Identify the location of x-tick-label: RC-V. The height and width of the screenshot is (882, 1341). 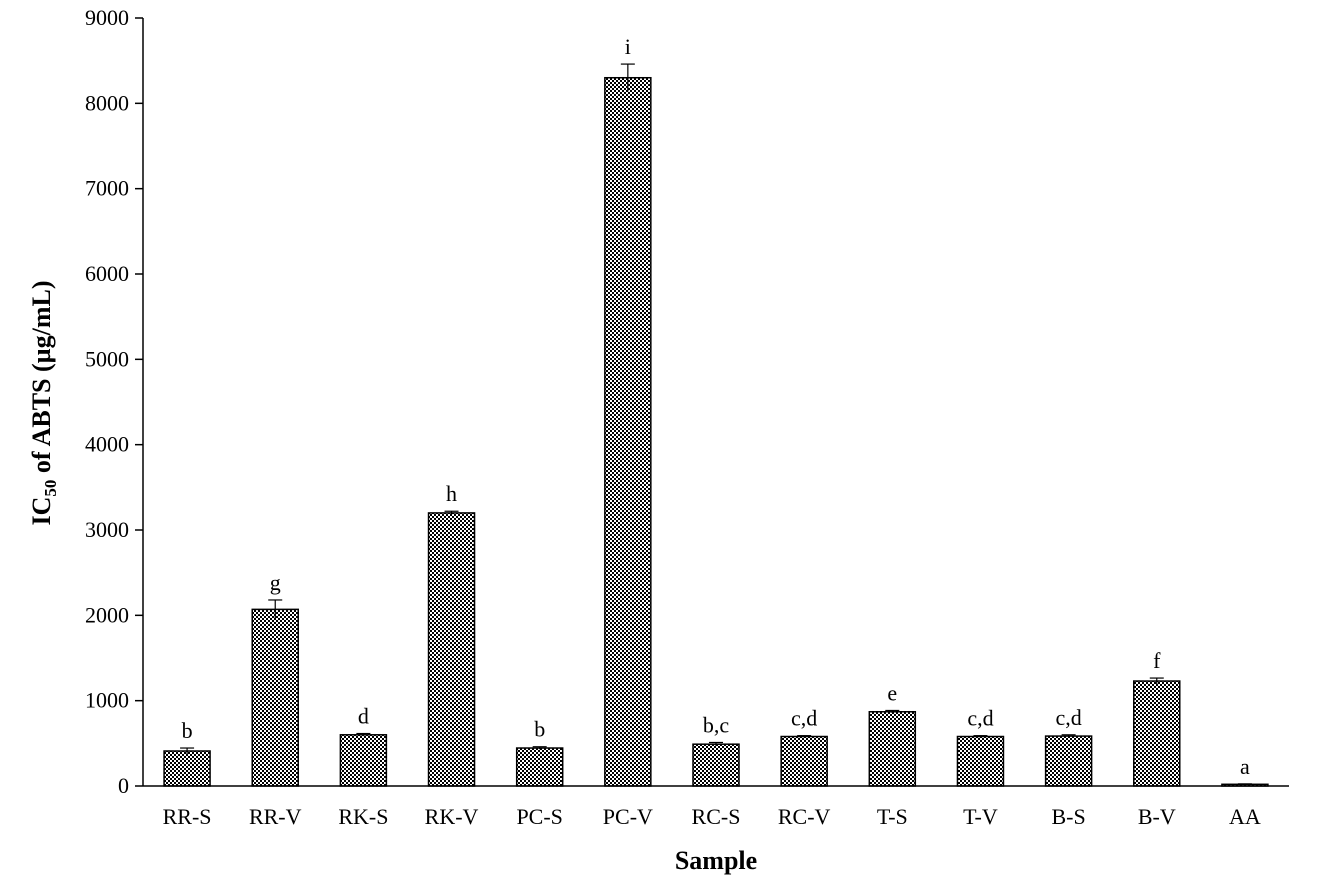
(804, 816).